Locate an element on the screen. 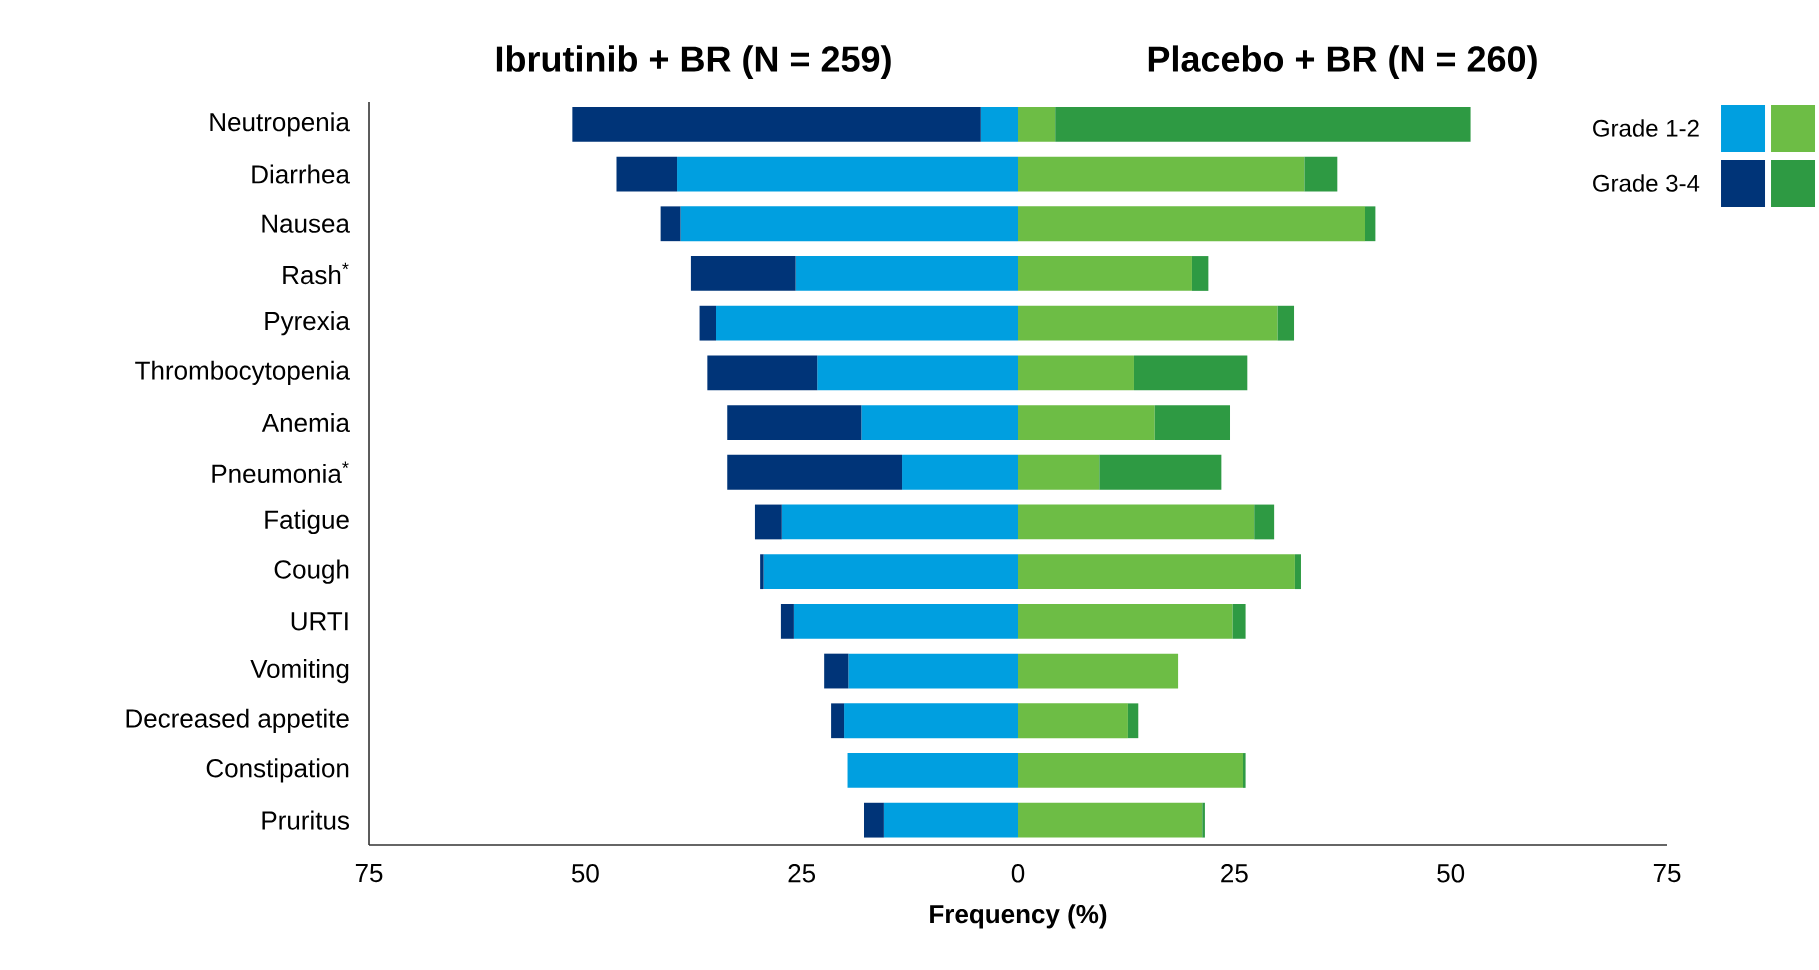 This screenshot has width=1819, height=970. x-axis-title: Frequency (%) is located at coordinates (1018, 916).